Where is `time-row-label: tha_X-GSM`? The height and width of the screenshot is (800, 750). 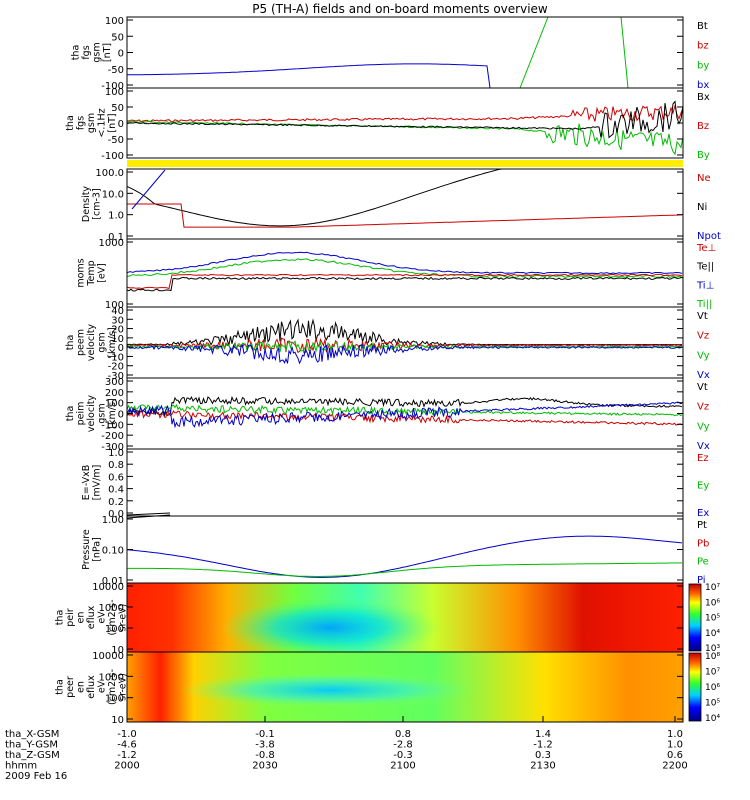 time-row-label: tha_X-GSM is located at coordinates (32, 734).